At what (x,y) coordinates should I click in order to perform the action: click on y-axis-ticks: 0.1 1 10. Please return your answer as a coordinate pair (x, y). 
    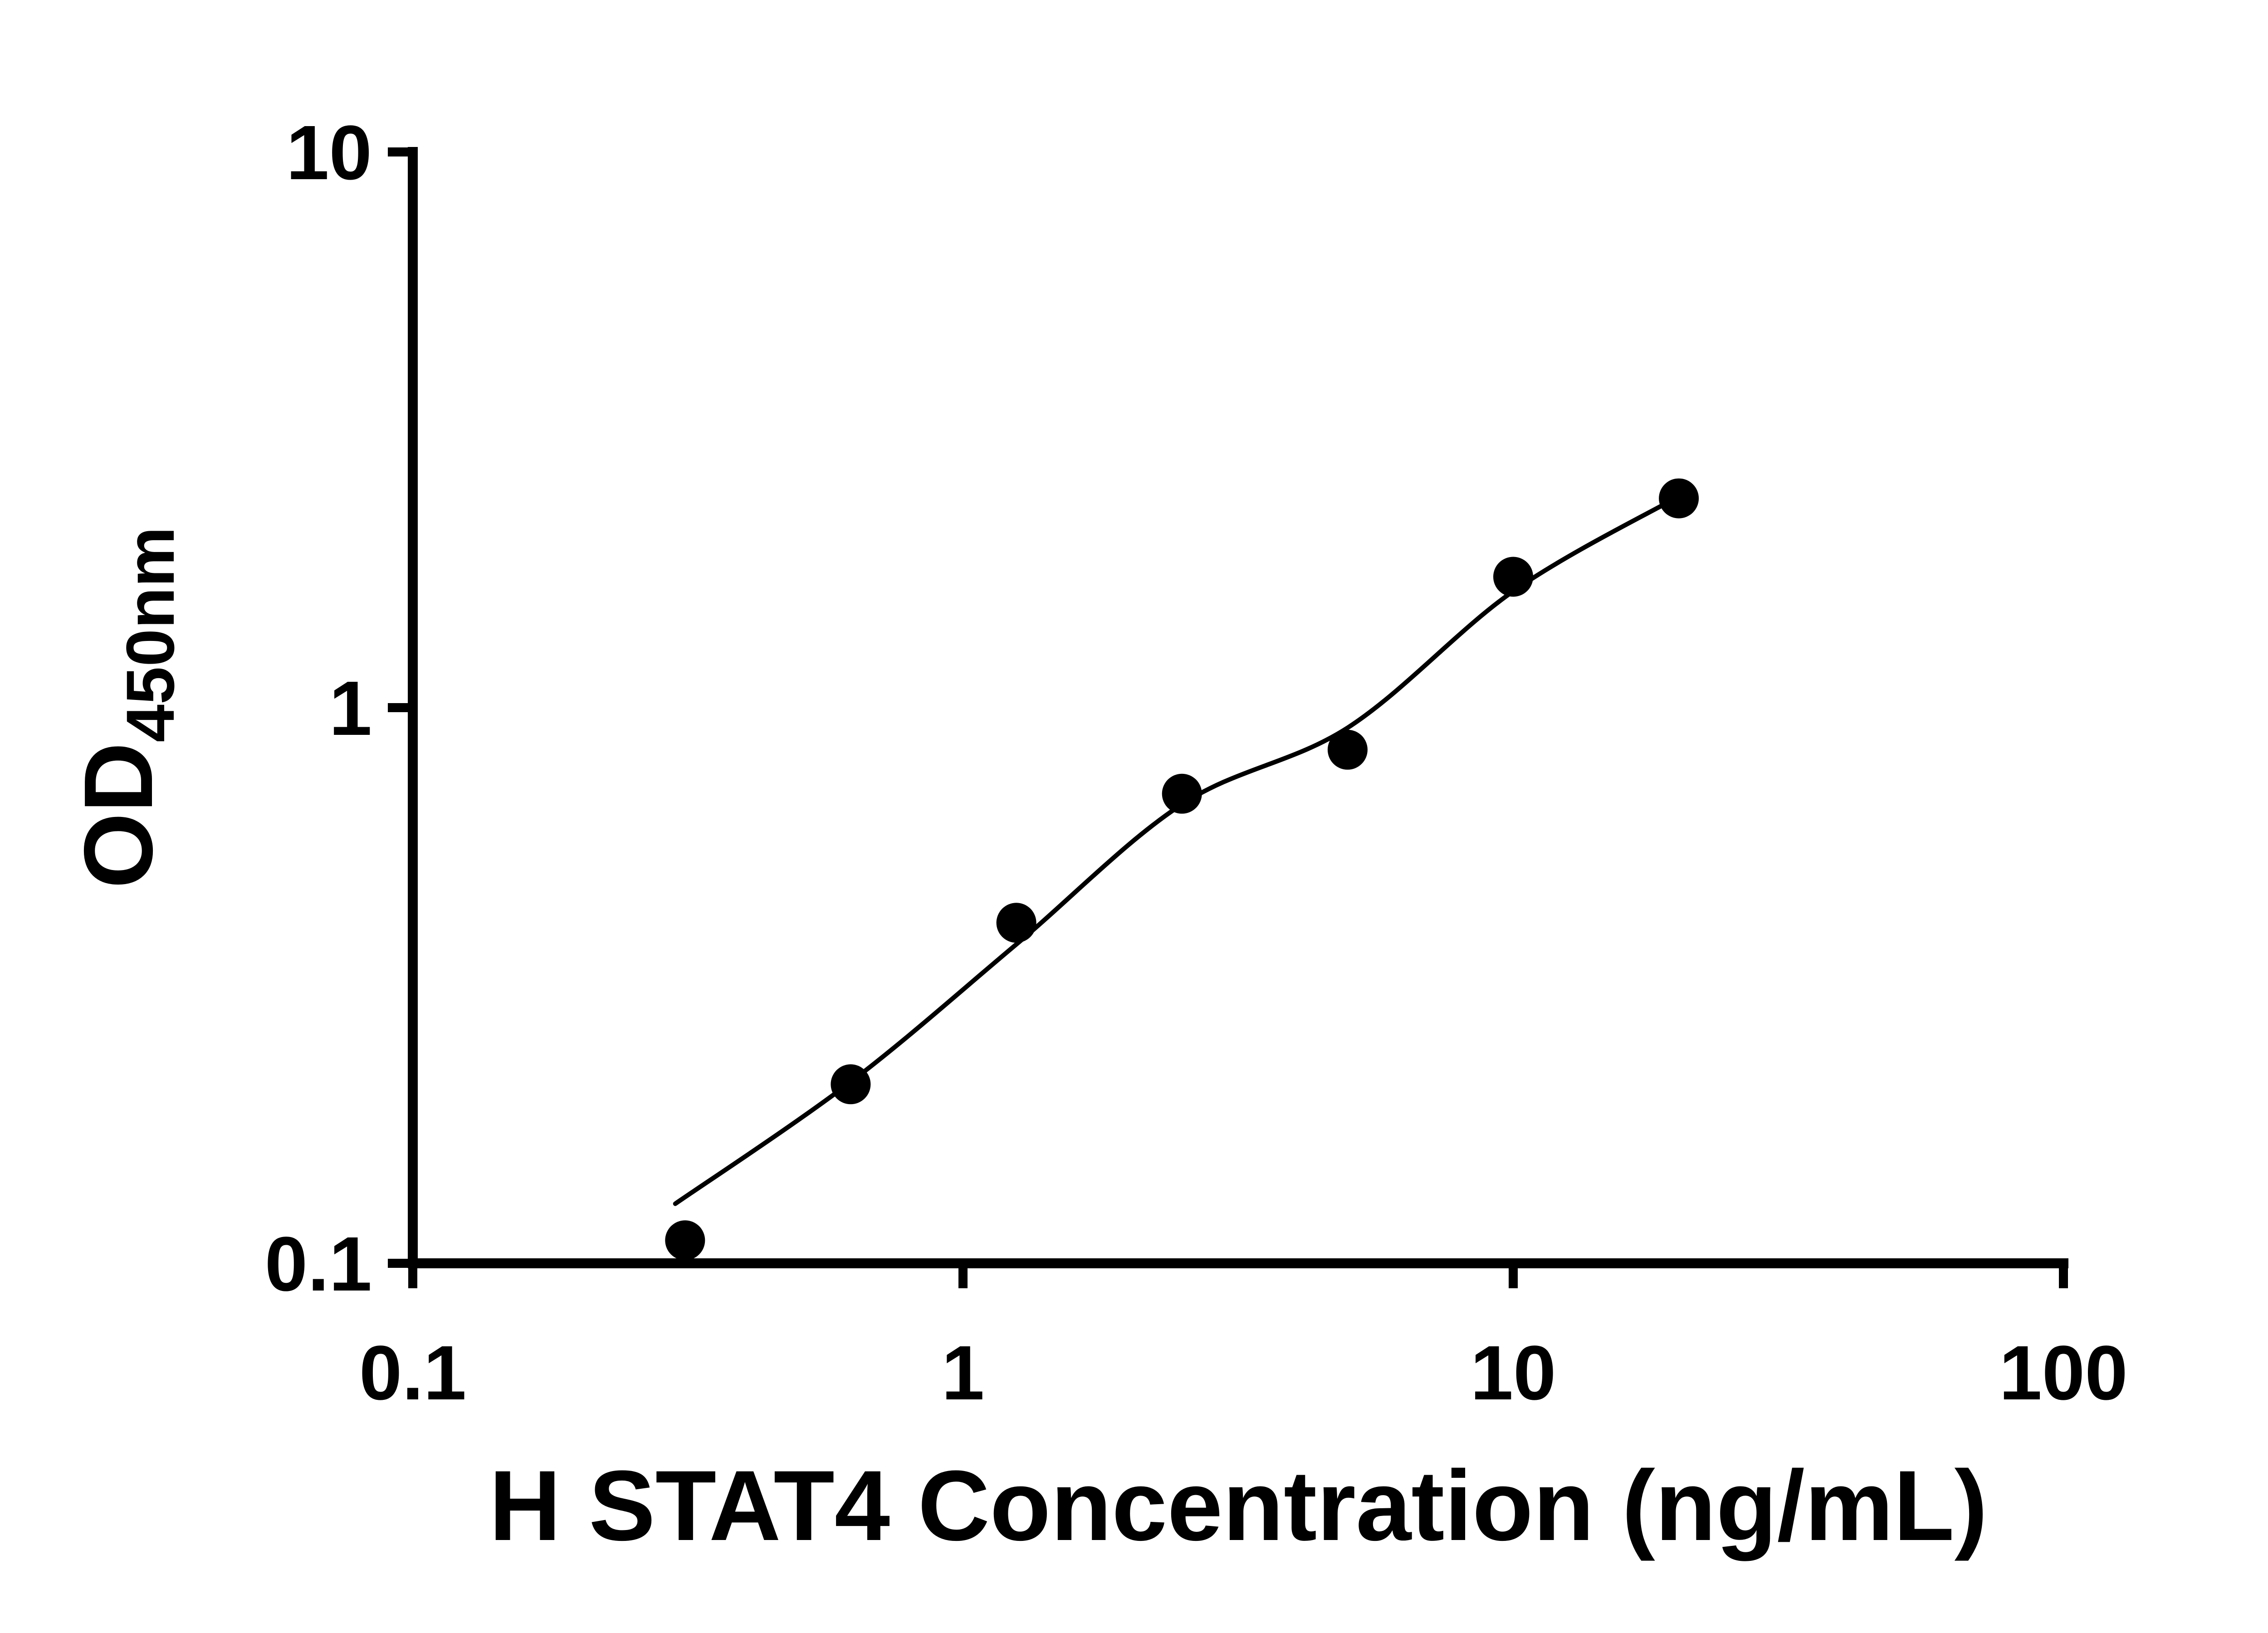
    Looking at the image, I should click on (339, 708).